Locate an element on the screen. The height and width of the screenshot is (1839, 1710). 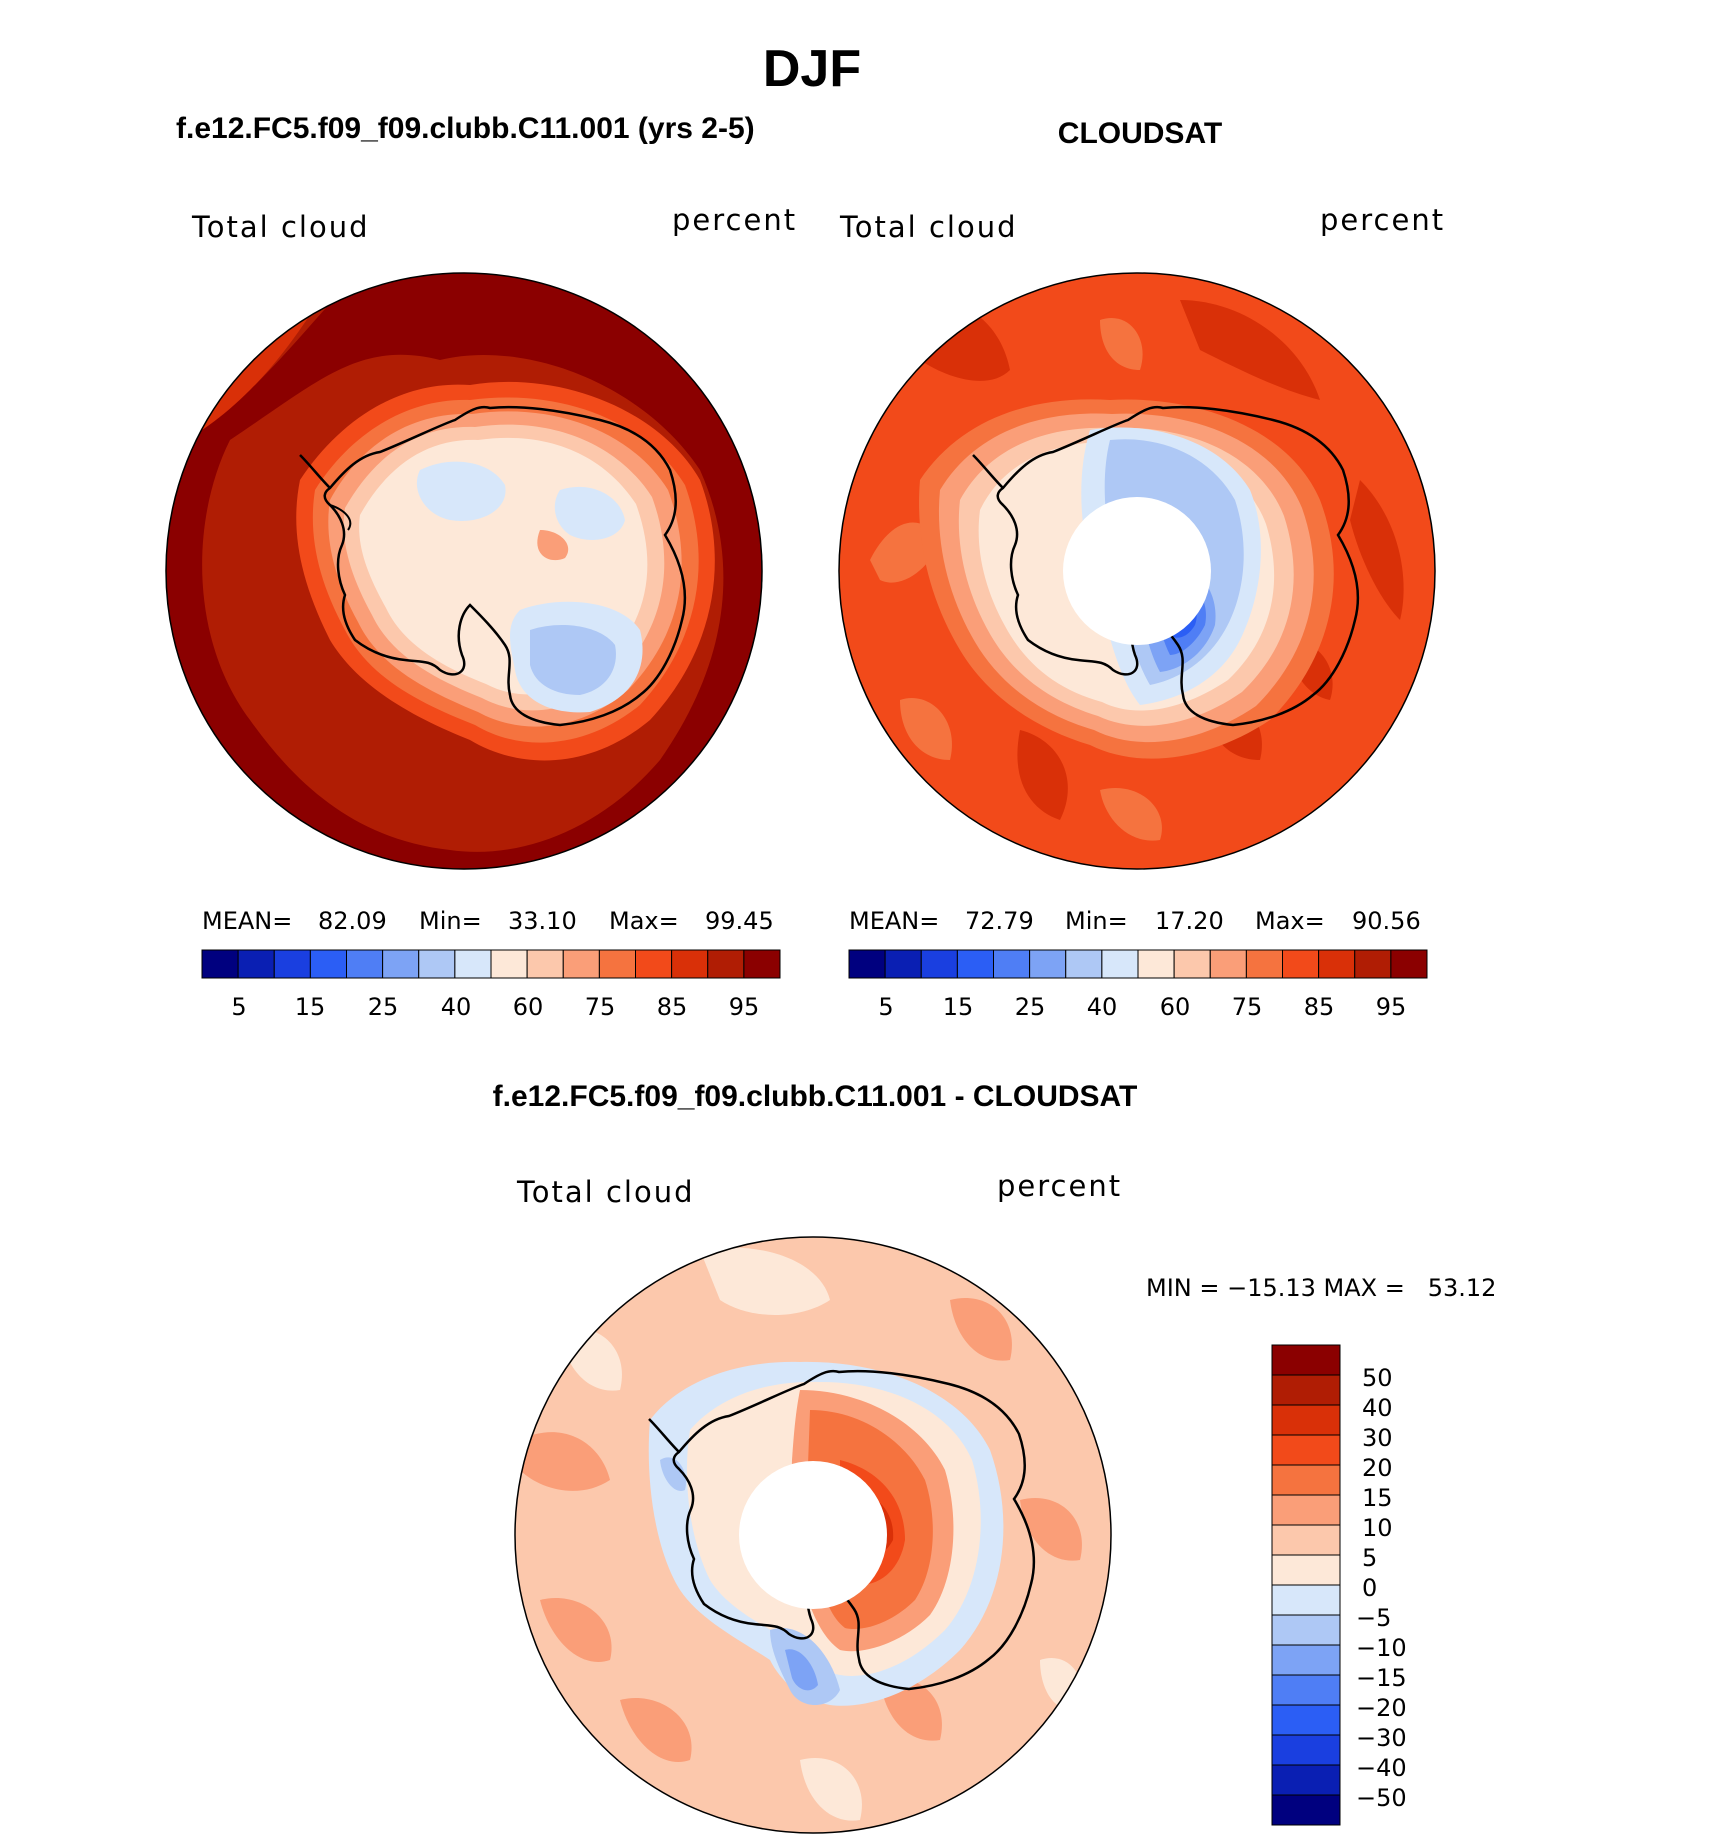
diff-tick: −40 is located at coordinates (1381, 1768).